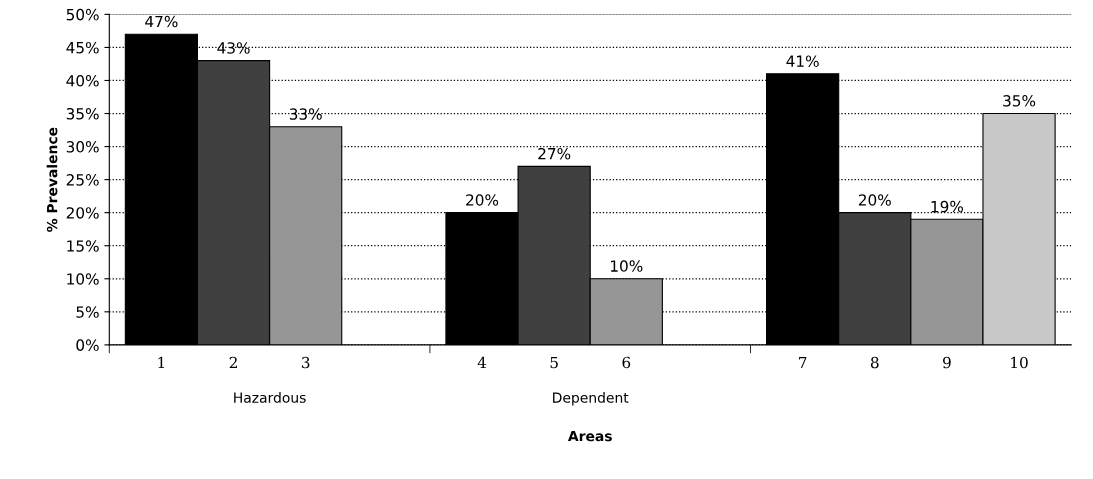 The height and width of the screenshot is (479, 1093). I want to click on data-label: 10%, so click(626, 266).